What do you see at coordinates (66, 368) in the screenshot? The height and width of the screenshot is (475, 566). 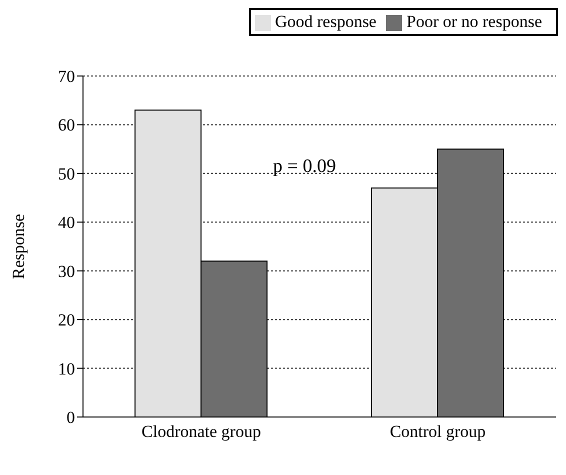 I see `y-tick-label: 10` at bounding box center [66, 368].